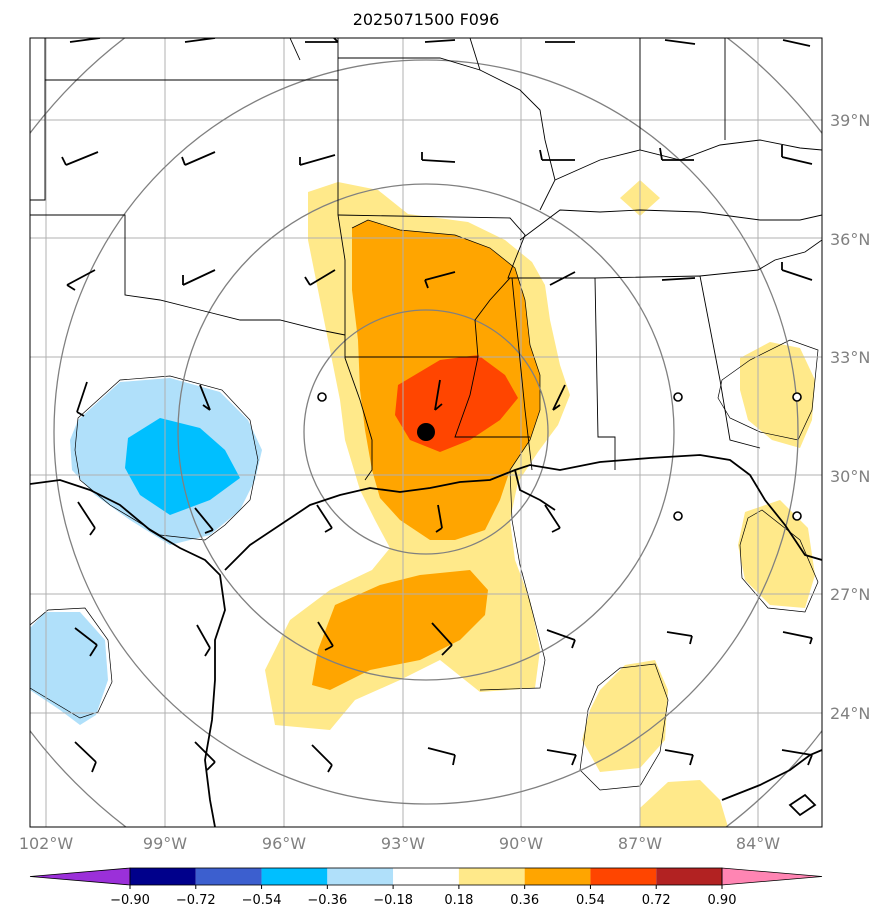 Image resolution: width=891 pixels, height=924 pixels. I want to click on longitude-labels: 102°W 99°W 96°W 93°W 90°W 87°W 84°W, so click(399, 843).